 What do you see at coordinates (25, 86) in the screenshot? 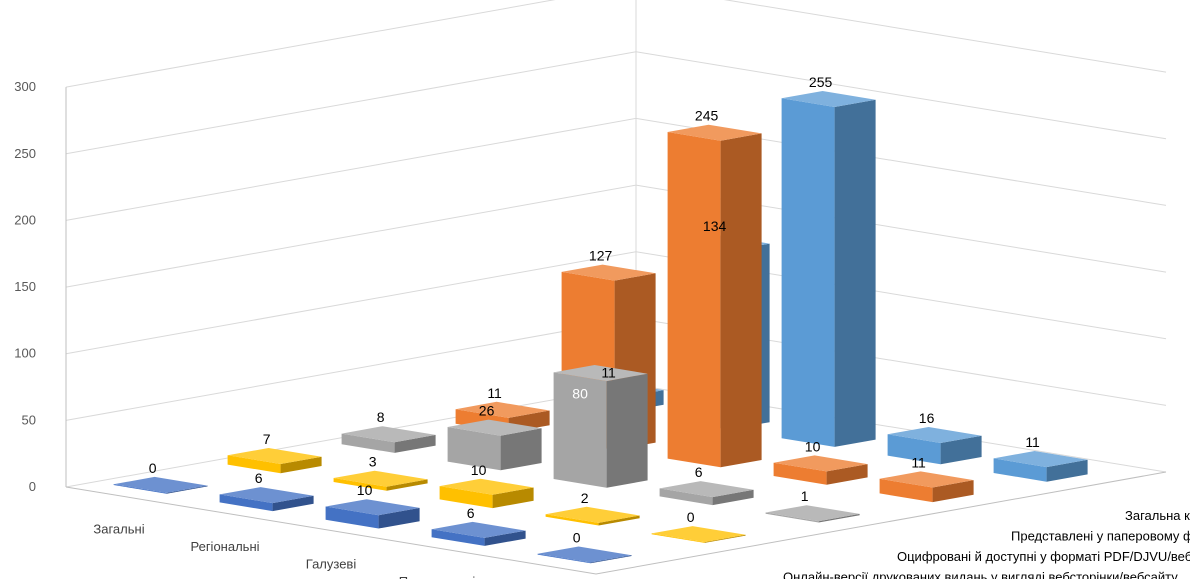
I see `y-tick-label: 300` at bounding box center [25, 86].